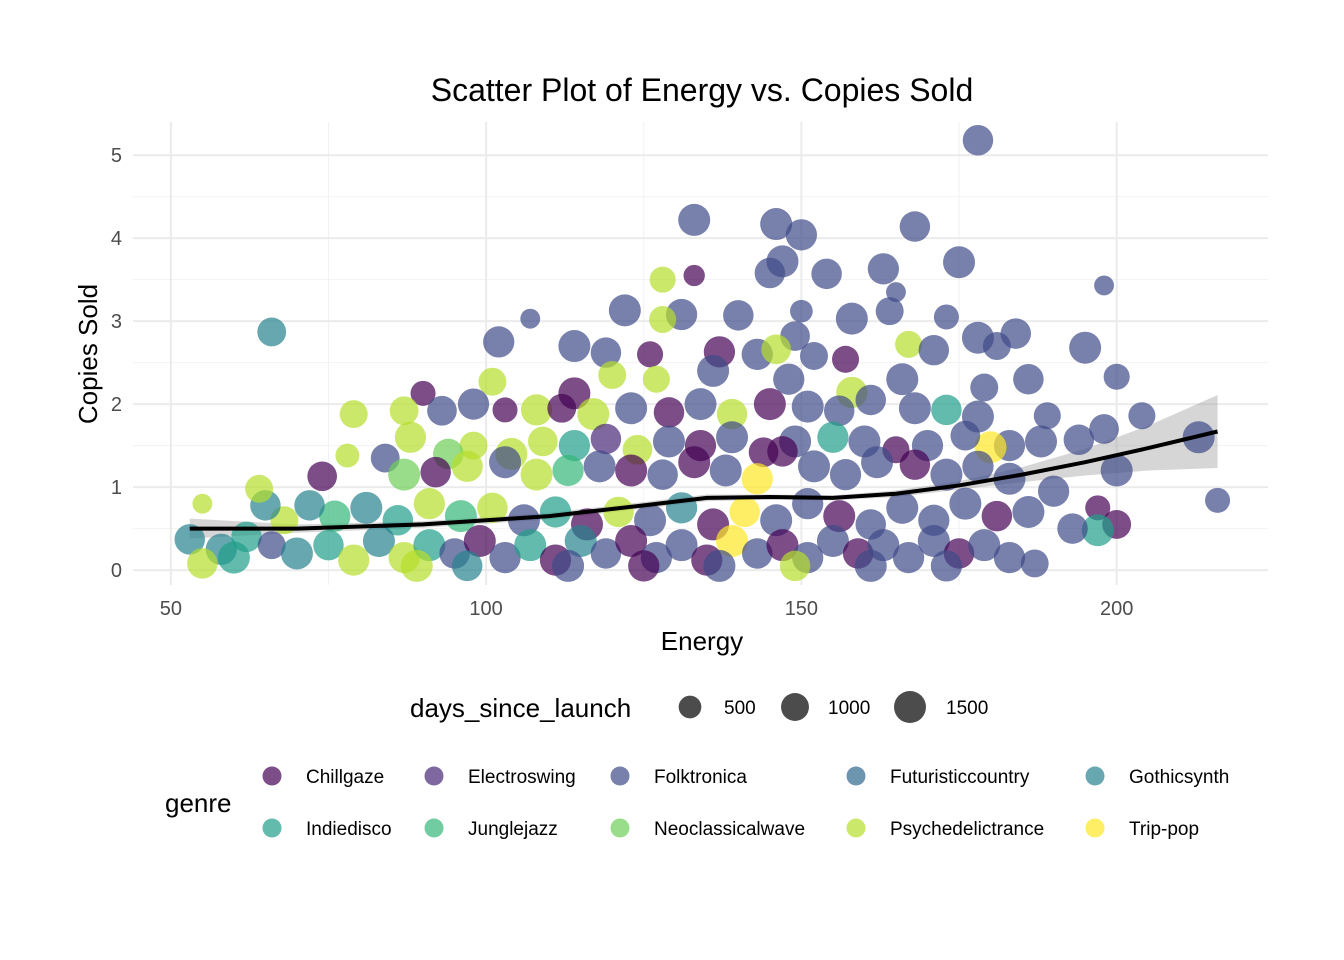 The height and width of the screenshot is (960, 1344). What do you see at coordinates (702, 90) in the screenshot?
I see `chart-title: Scatter Plot of Energy vs. Copies Sold` at bounding box center [702, 90].